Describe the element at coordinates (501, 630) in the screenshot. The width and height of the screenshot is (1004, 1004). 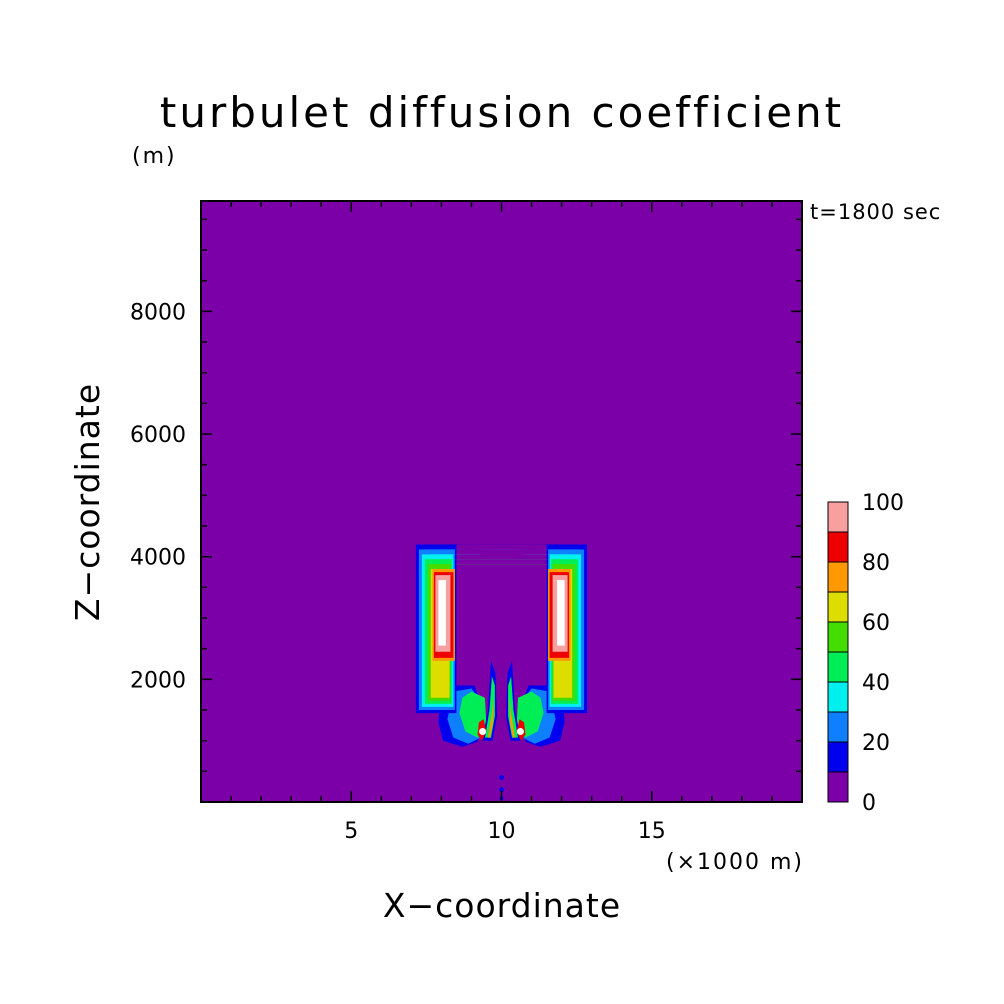
I see `plume-cavity` at that location.